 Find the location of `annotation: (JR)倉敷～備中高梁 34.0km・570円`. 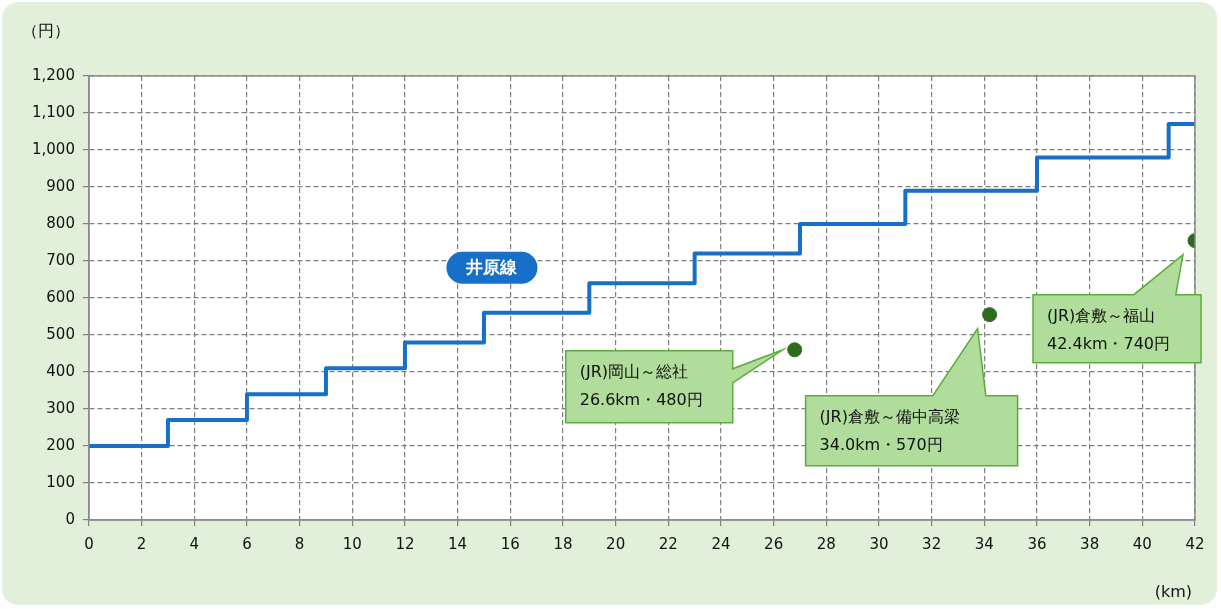

annotation: (JR)倉敷～備中高梁 34.0km・570円 is located at coordinates (889, 430).